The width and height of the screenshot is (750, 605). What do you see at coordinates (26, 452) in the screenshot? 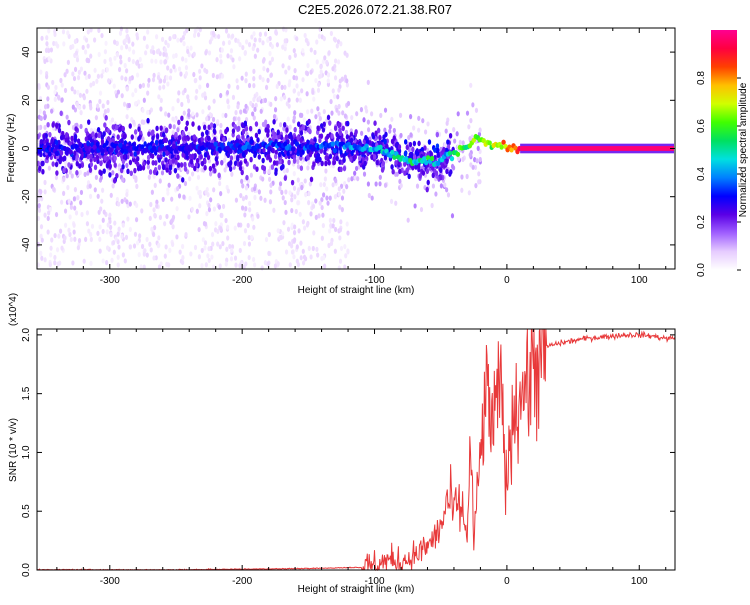
I see `y-tick-label: 1.0` at bounding box center [26, 452].